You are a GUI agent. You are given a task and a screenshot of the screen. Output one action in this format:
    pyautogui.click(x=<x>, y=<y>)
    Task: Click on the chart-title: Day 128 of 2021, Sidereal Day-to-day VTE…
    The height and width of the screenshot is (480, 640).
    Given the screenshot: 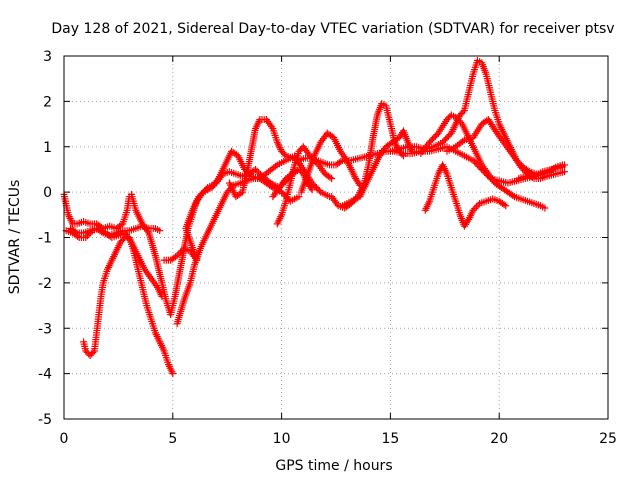 What is the action you would take?
    pyautogui.click(x=332, y=29)
    